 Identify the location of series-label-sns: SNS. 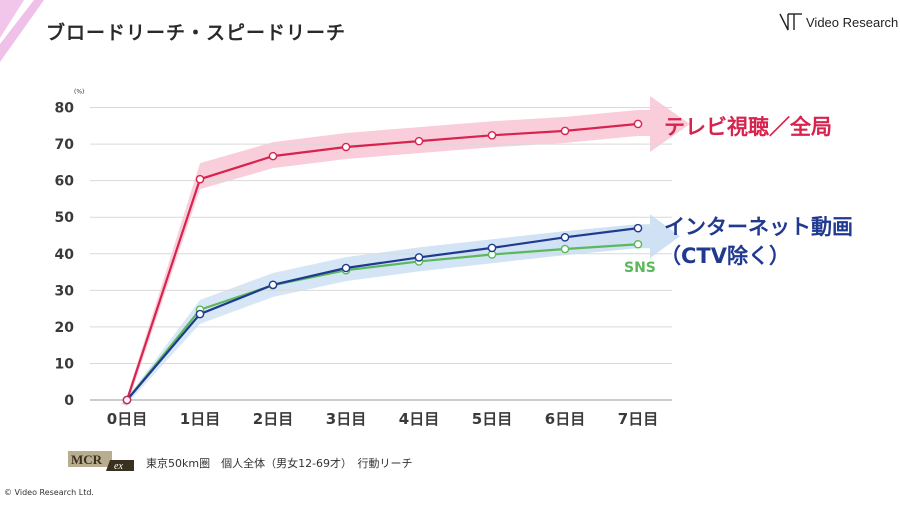
(640, 268).